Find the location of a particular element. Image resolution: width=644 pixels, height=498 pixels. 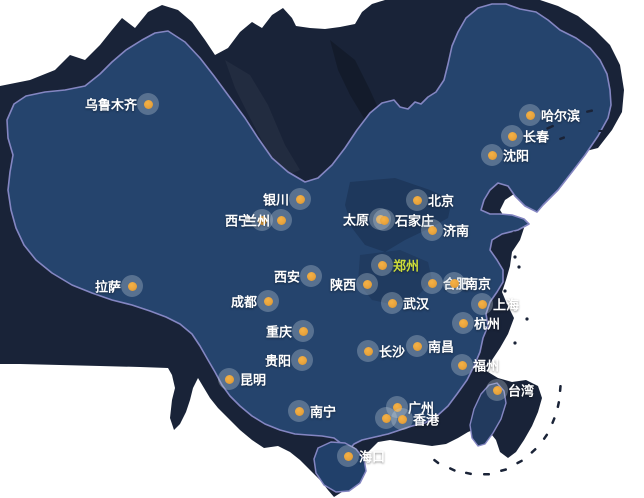

city-label: 台湾 is located at coordinates (521, 392).